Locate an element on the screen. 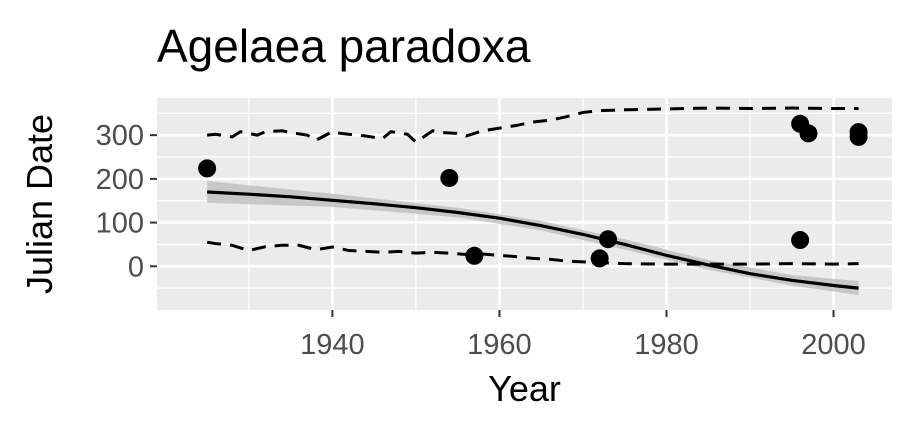 This screenshot has height=436, width=915. y-axis-title: Julian Date is located at coordinates (39, 204).